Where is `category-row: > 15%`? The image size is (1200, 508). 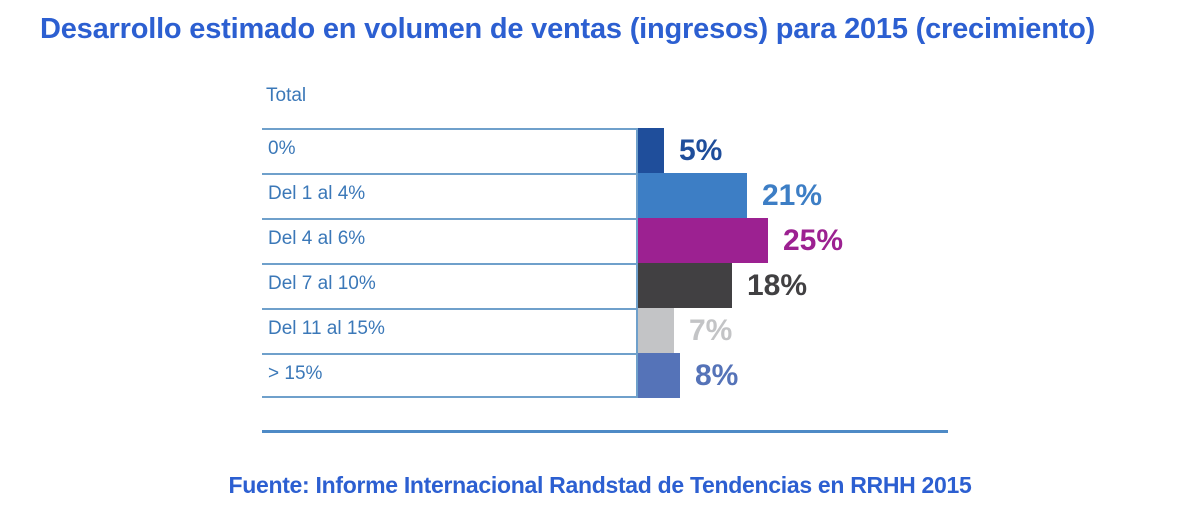 category-row: > 15% is located at coordinates (449, 375).